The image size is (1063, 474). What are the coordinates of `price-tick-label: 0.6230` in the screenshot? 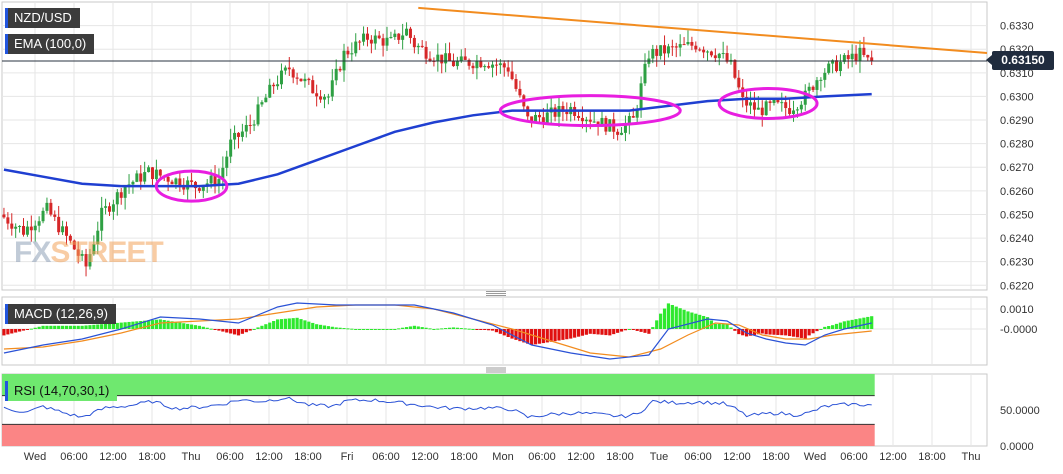 It's located at (1017, 263).